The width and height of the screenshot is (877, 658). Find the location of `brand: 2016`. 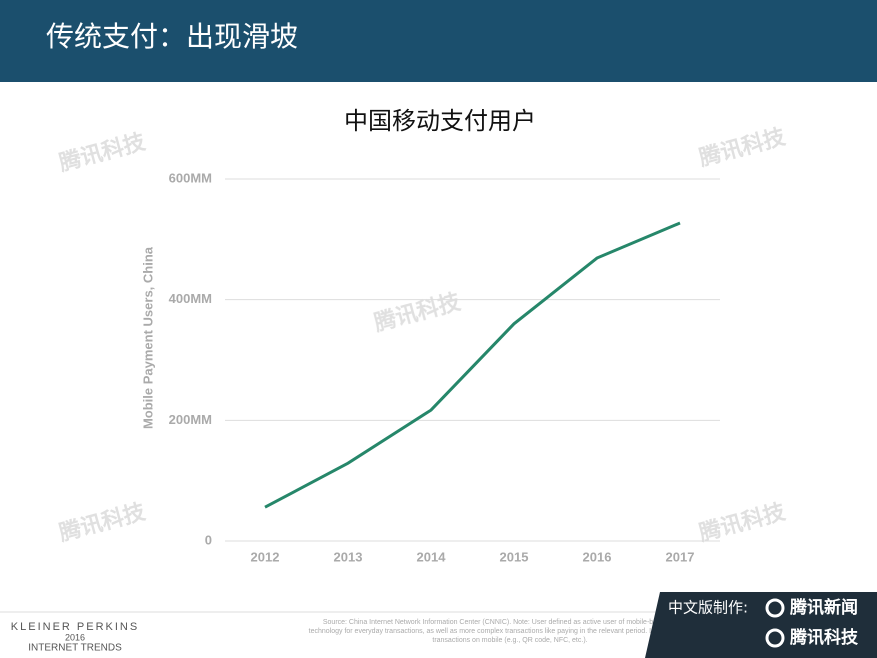

brand: 2016 is located at coordinates (75, 637).